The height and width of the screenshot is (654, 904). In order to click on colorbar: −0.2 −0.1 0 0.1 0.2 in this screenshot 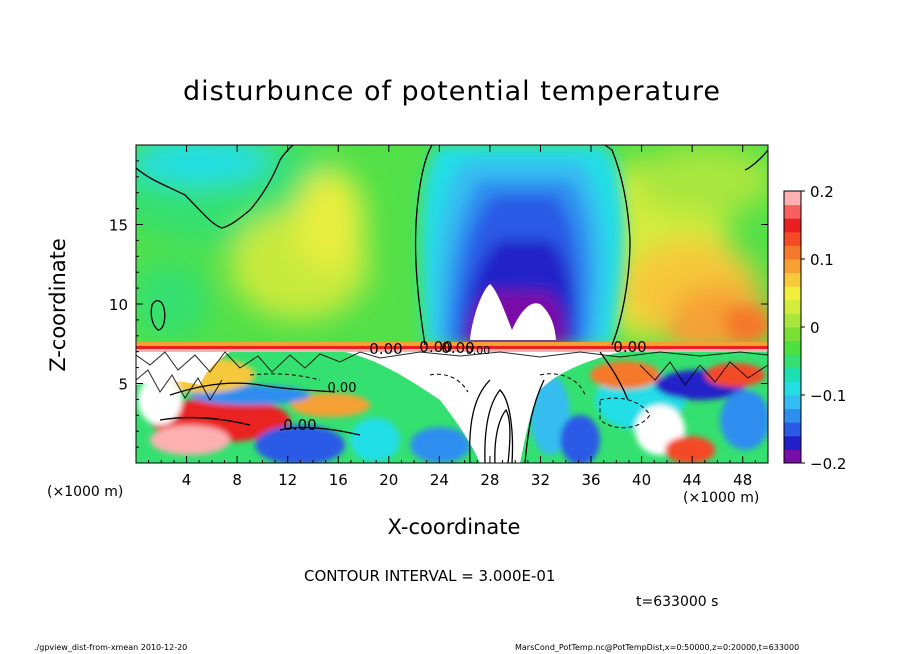, I will do `click(814, 328)`.